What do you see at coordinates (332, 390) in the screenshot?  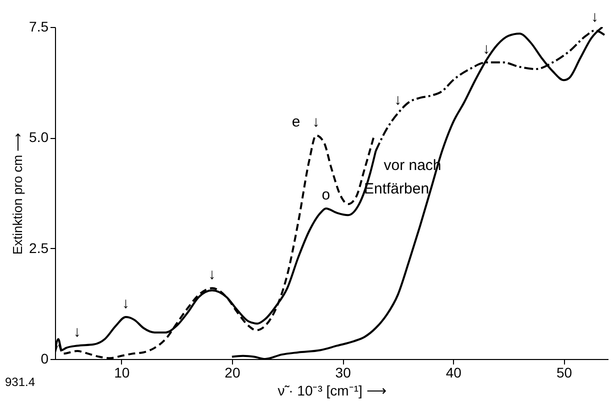 I see `x-axis-title: ν̃ · 10⁻³ [cm⁻¹] ⟶` at bounding box center [332, 390].